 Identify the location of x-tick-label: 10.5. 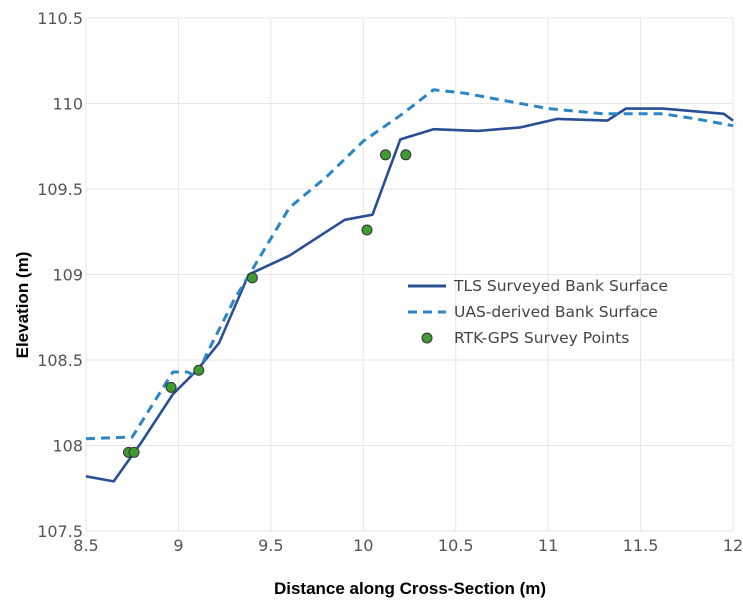
(456, 545).